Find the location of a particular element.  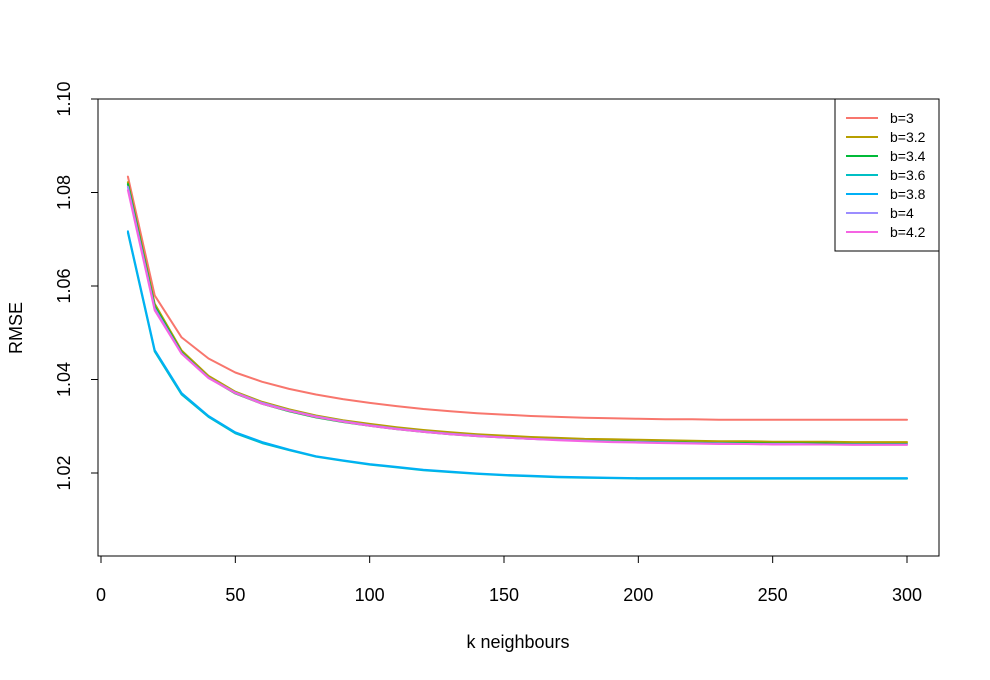

x-axis: 0 50 100 150 200 250 300 is located at coordinates (509, 580).